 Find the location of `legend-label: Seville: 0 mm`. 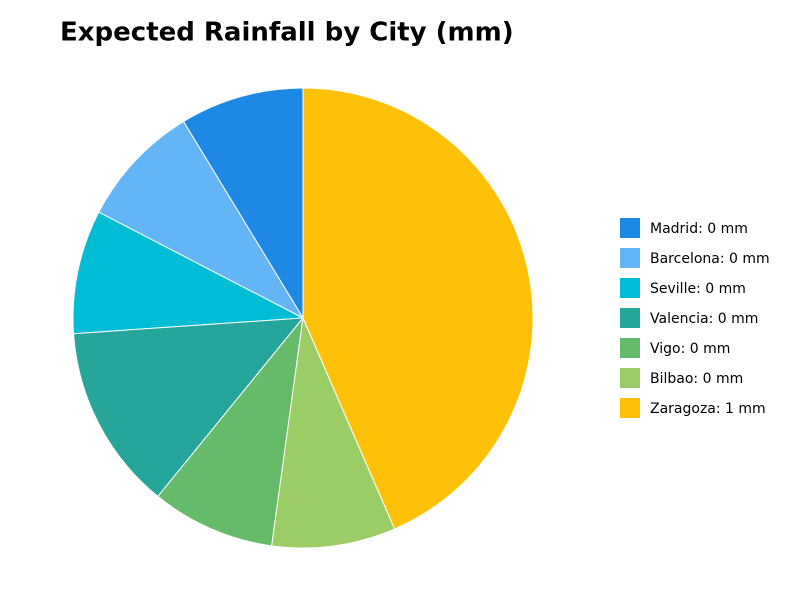

legend-label: Seville: 0 mm is located at coordinates (698, 289).